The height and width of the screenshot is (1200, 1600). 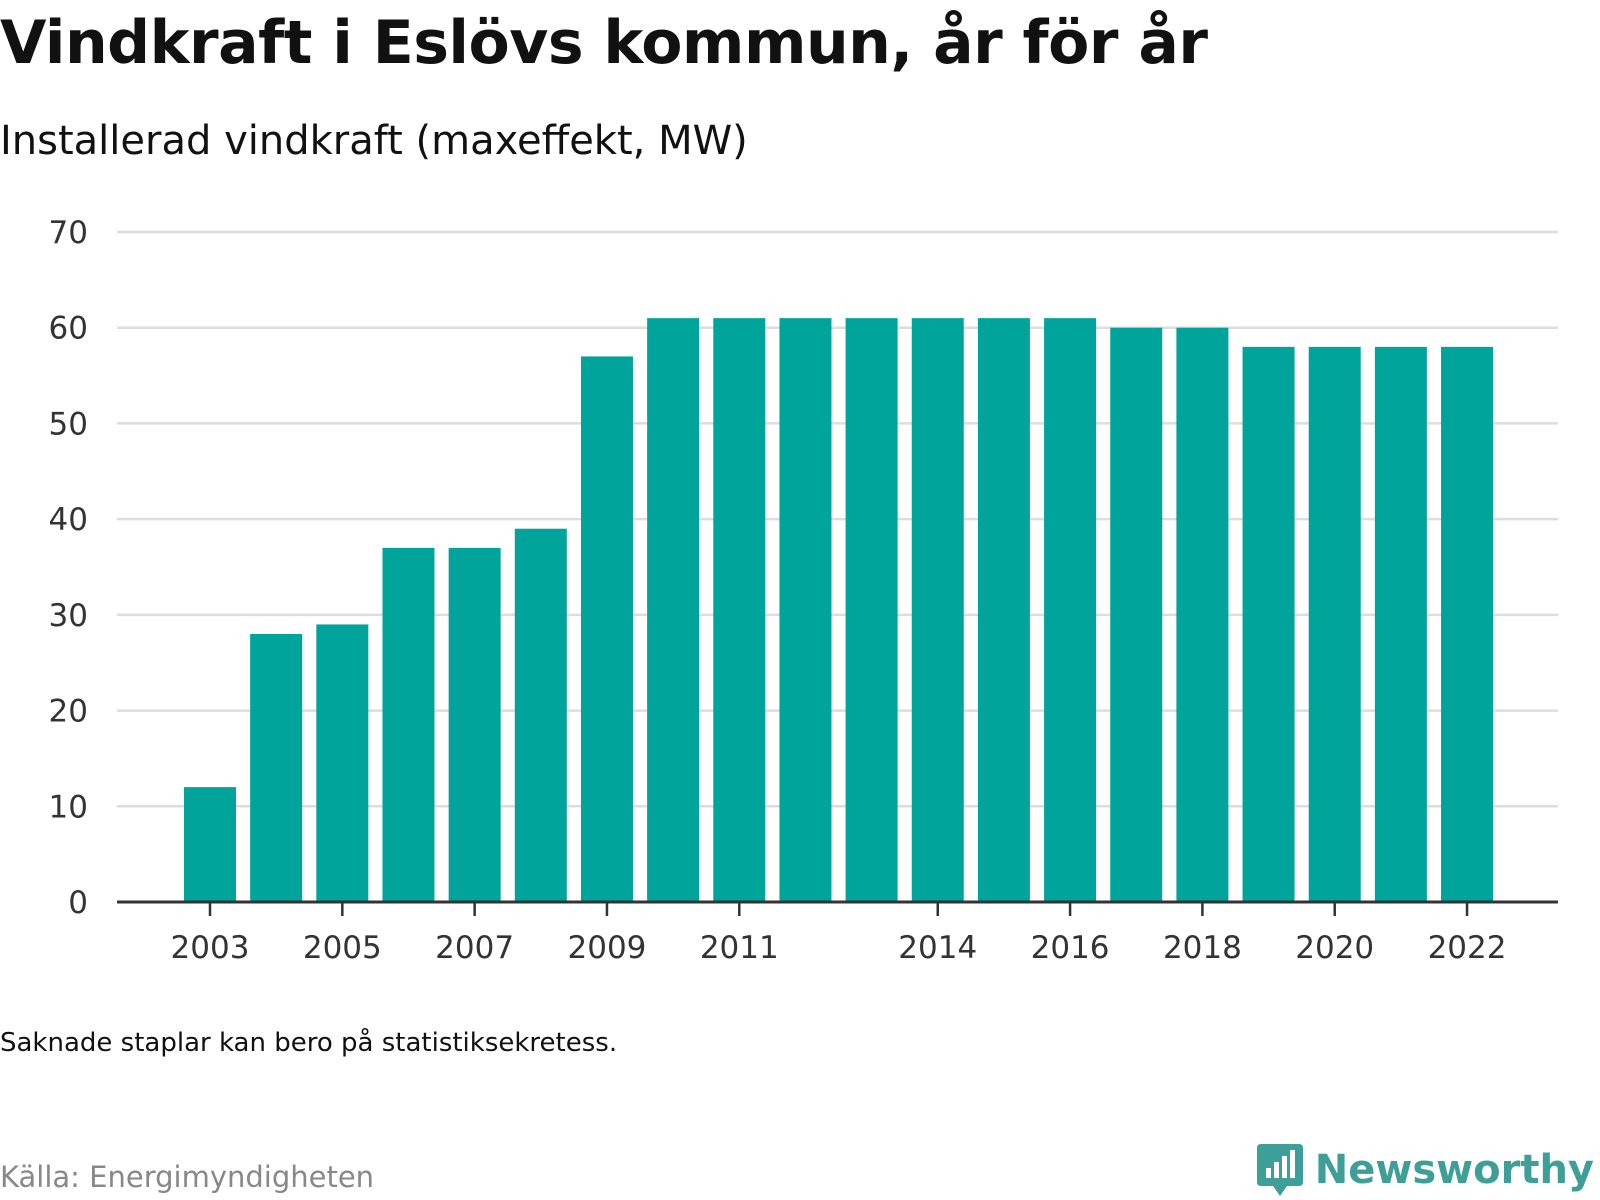 I want to click on bar-2004, so click(x=276, y=768).